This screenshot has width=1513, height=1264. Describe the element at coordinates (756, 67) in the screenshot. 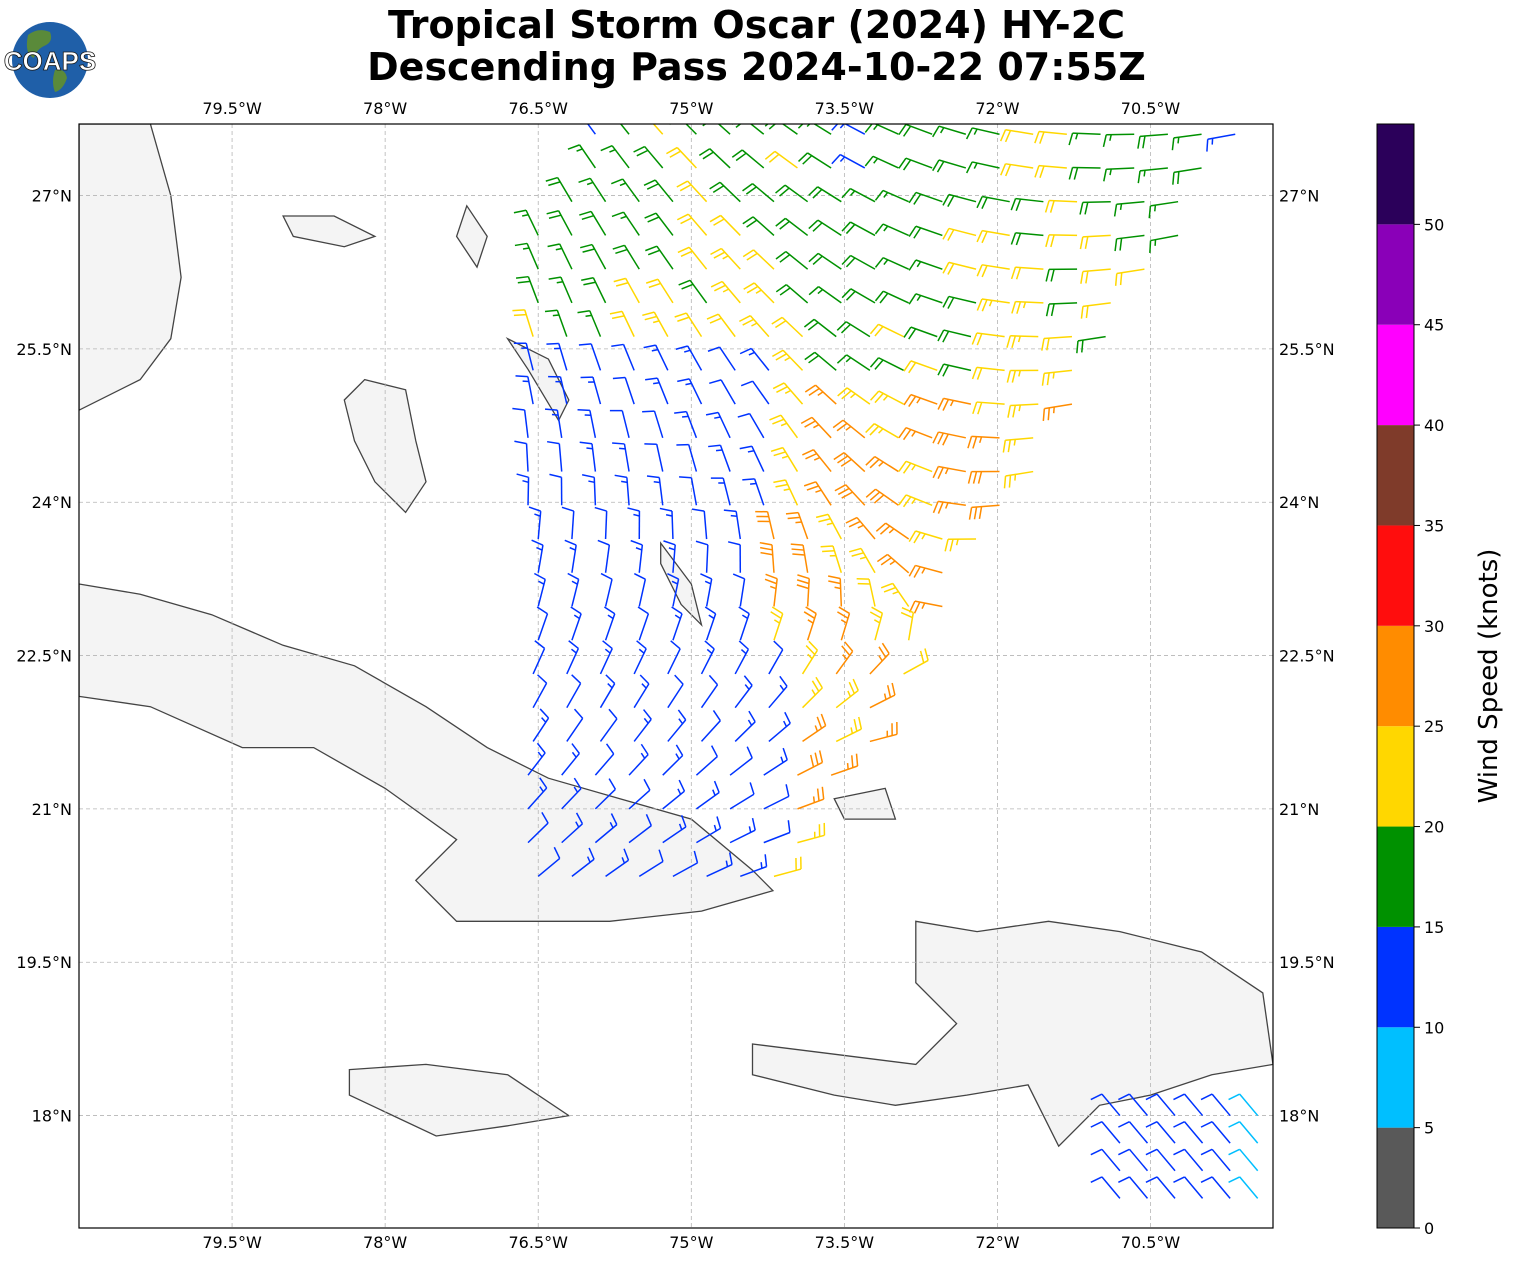

I see `title-line-2: Descending Pass 2024-10-22 07:55Z` at that location.